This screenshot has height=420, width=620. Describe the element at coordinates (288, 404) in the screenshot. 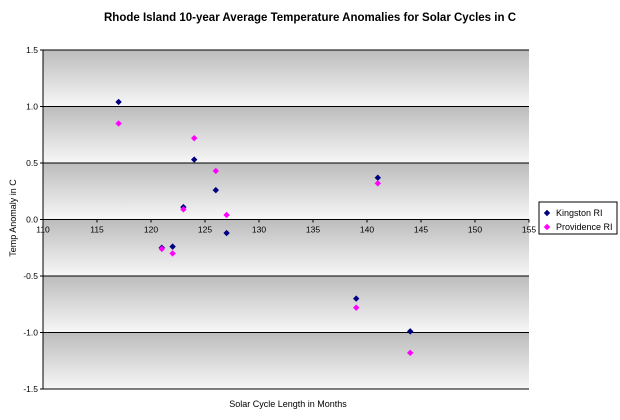

I see `x-axis-title: Solar Cycle Length in Months` at that location.